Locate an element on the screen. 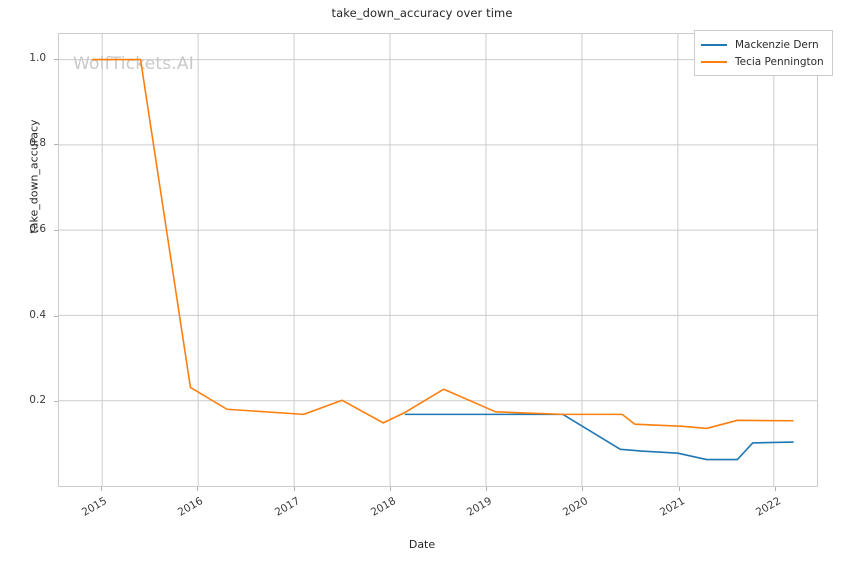 Image resolution: width=844 pixels, height=561 pixels. legend: Mackenzie Dern Tecia Pennington is located at coordinates (763, 53).